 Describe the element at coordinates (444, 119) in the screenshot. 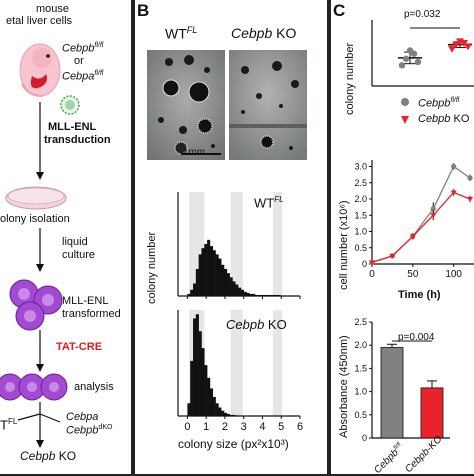

I see `legend-ko: Cebpb KO` at that location.